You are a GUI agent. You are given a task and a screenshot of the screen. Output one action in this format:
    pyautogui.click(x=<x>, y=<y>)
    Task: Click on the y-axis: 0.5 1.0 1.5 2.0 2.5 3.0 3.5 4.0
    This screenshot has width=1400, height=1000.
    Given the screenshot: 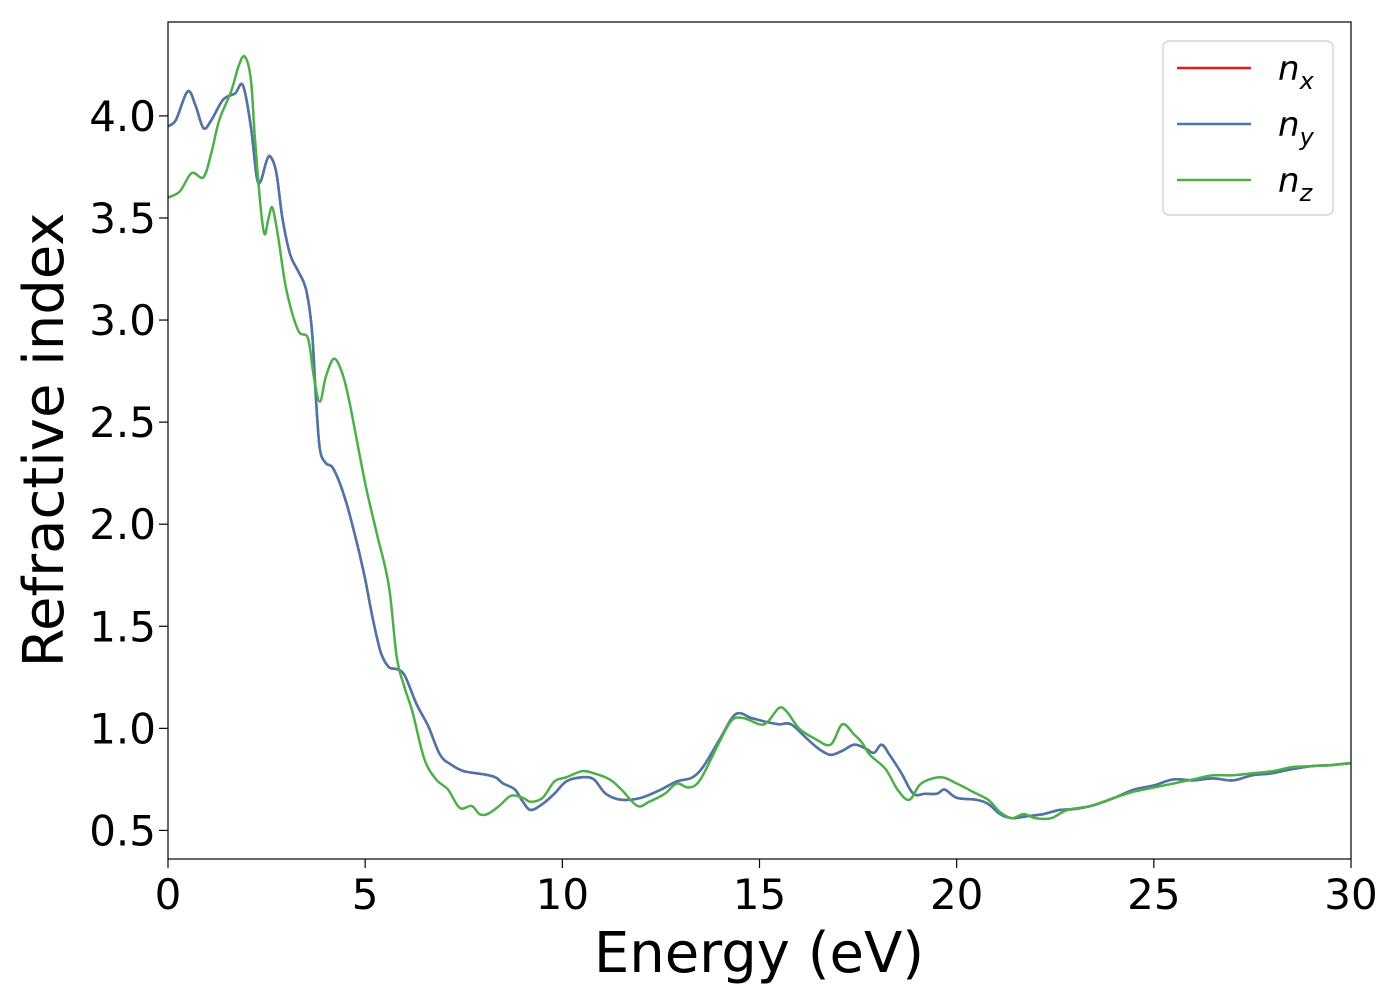 What is the action you would take?
    pyautogui.click(x=128, y=473)
    